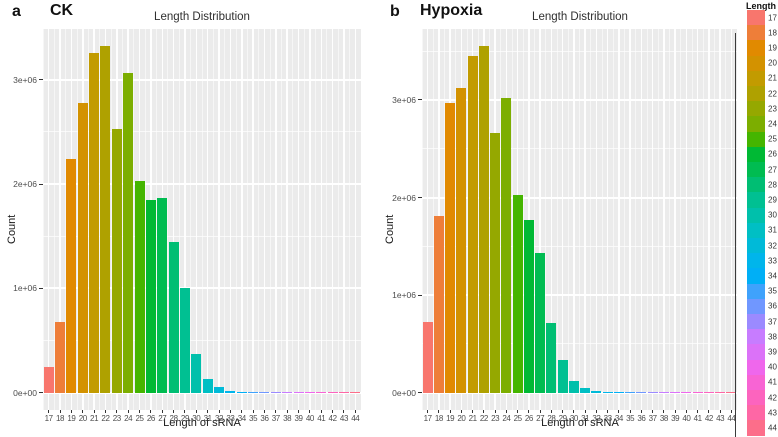 The image size is (778, 437). Describe the element at coordinates (772, 18) in the screenshot. I see `legend-label-17: 17` at that location.